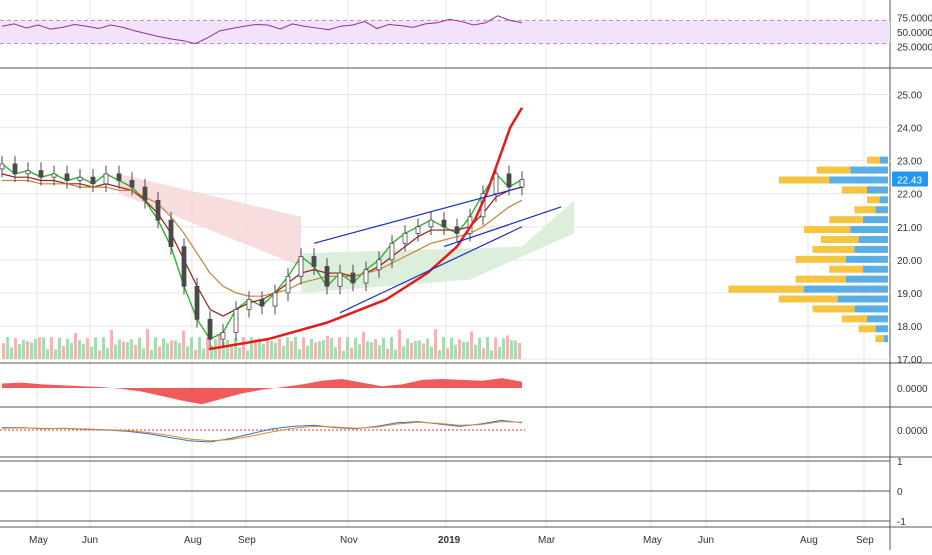 This screenshot has width=932, height=555. Describe the element at coordinates (262, 431) in the screenshot. I see `macd-signal-line` at that location.